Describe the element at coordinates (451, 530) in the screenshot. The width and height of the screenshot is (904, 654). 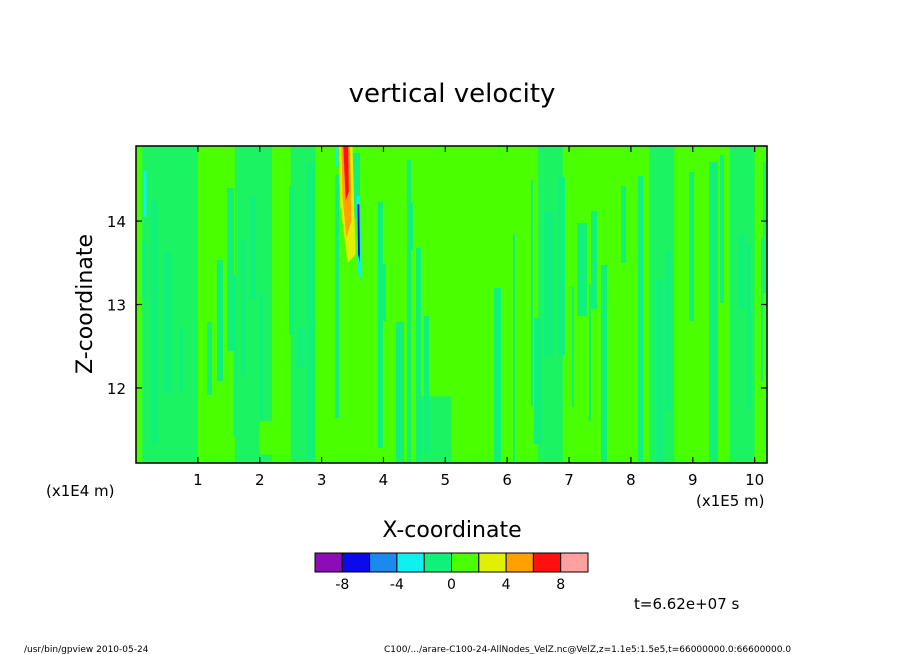
I see `x-axis-label: X-coordinate` at that location.